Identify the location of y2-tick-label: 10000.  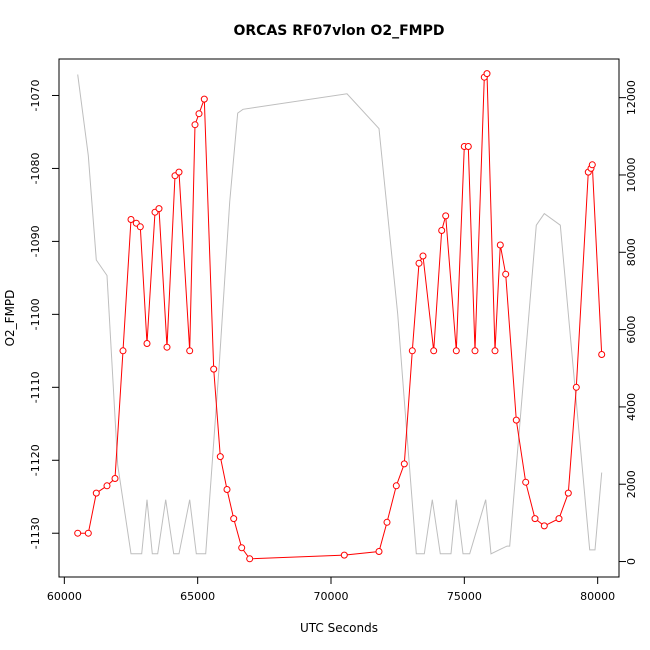
(631, 174).